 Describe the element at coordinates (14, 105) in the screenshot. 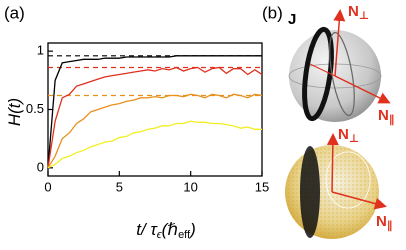

I see `y-axis-label-part: t` at that location.